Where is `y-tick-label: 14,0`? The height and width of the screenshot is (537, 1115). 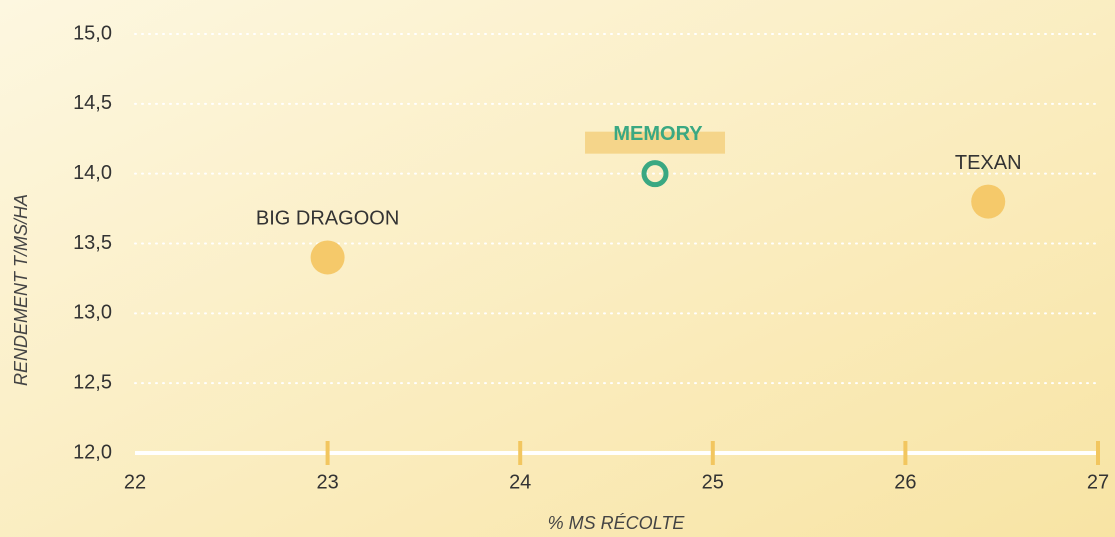 y-tick-label: 14,0 is located at coordinates (92, 173).